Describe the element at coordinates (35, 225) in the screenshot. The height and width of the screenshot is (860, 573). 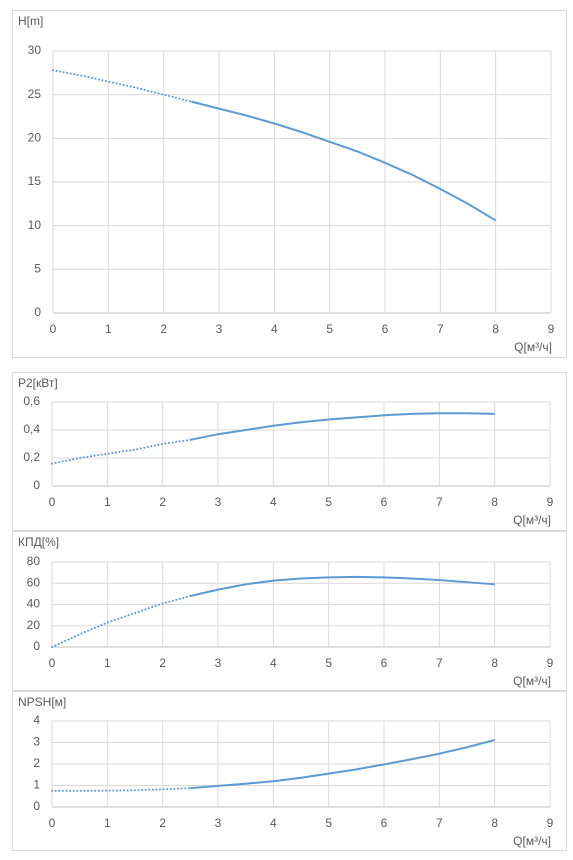
I see `y-tick-label: 10` at that location.